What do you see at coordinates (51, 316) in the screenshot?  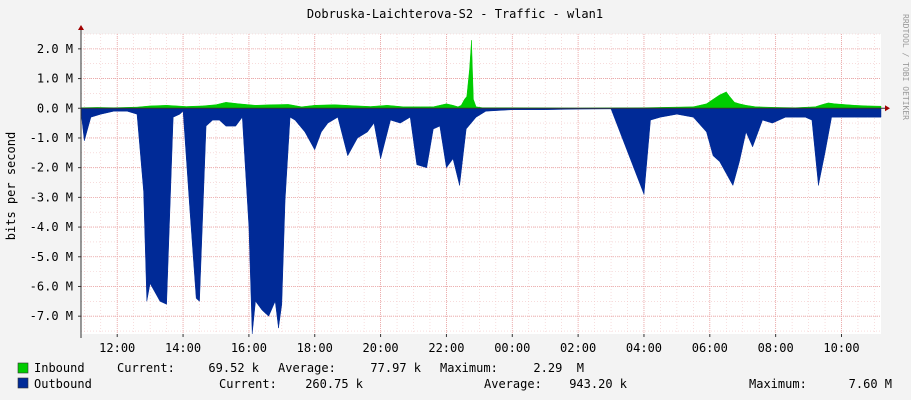 I see `y-tick-label: -7.0 M` at bounding box center [51, 316].